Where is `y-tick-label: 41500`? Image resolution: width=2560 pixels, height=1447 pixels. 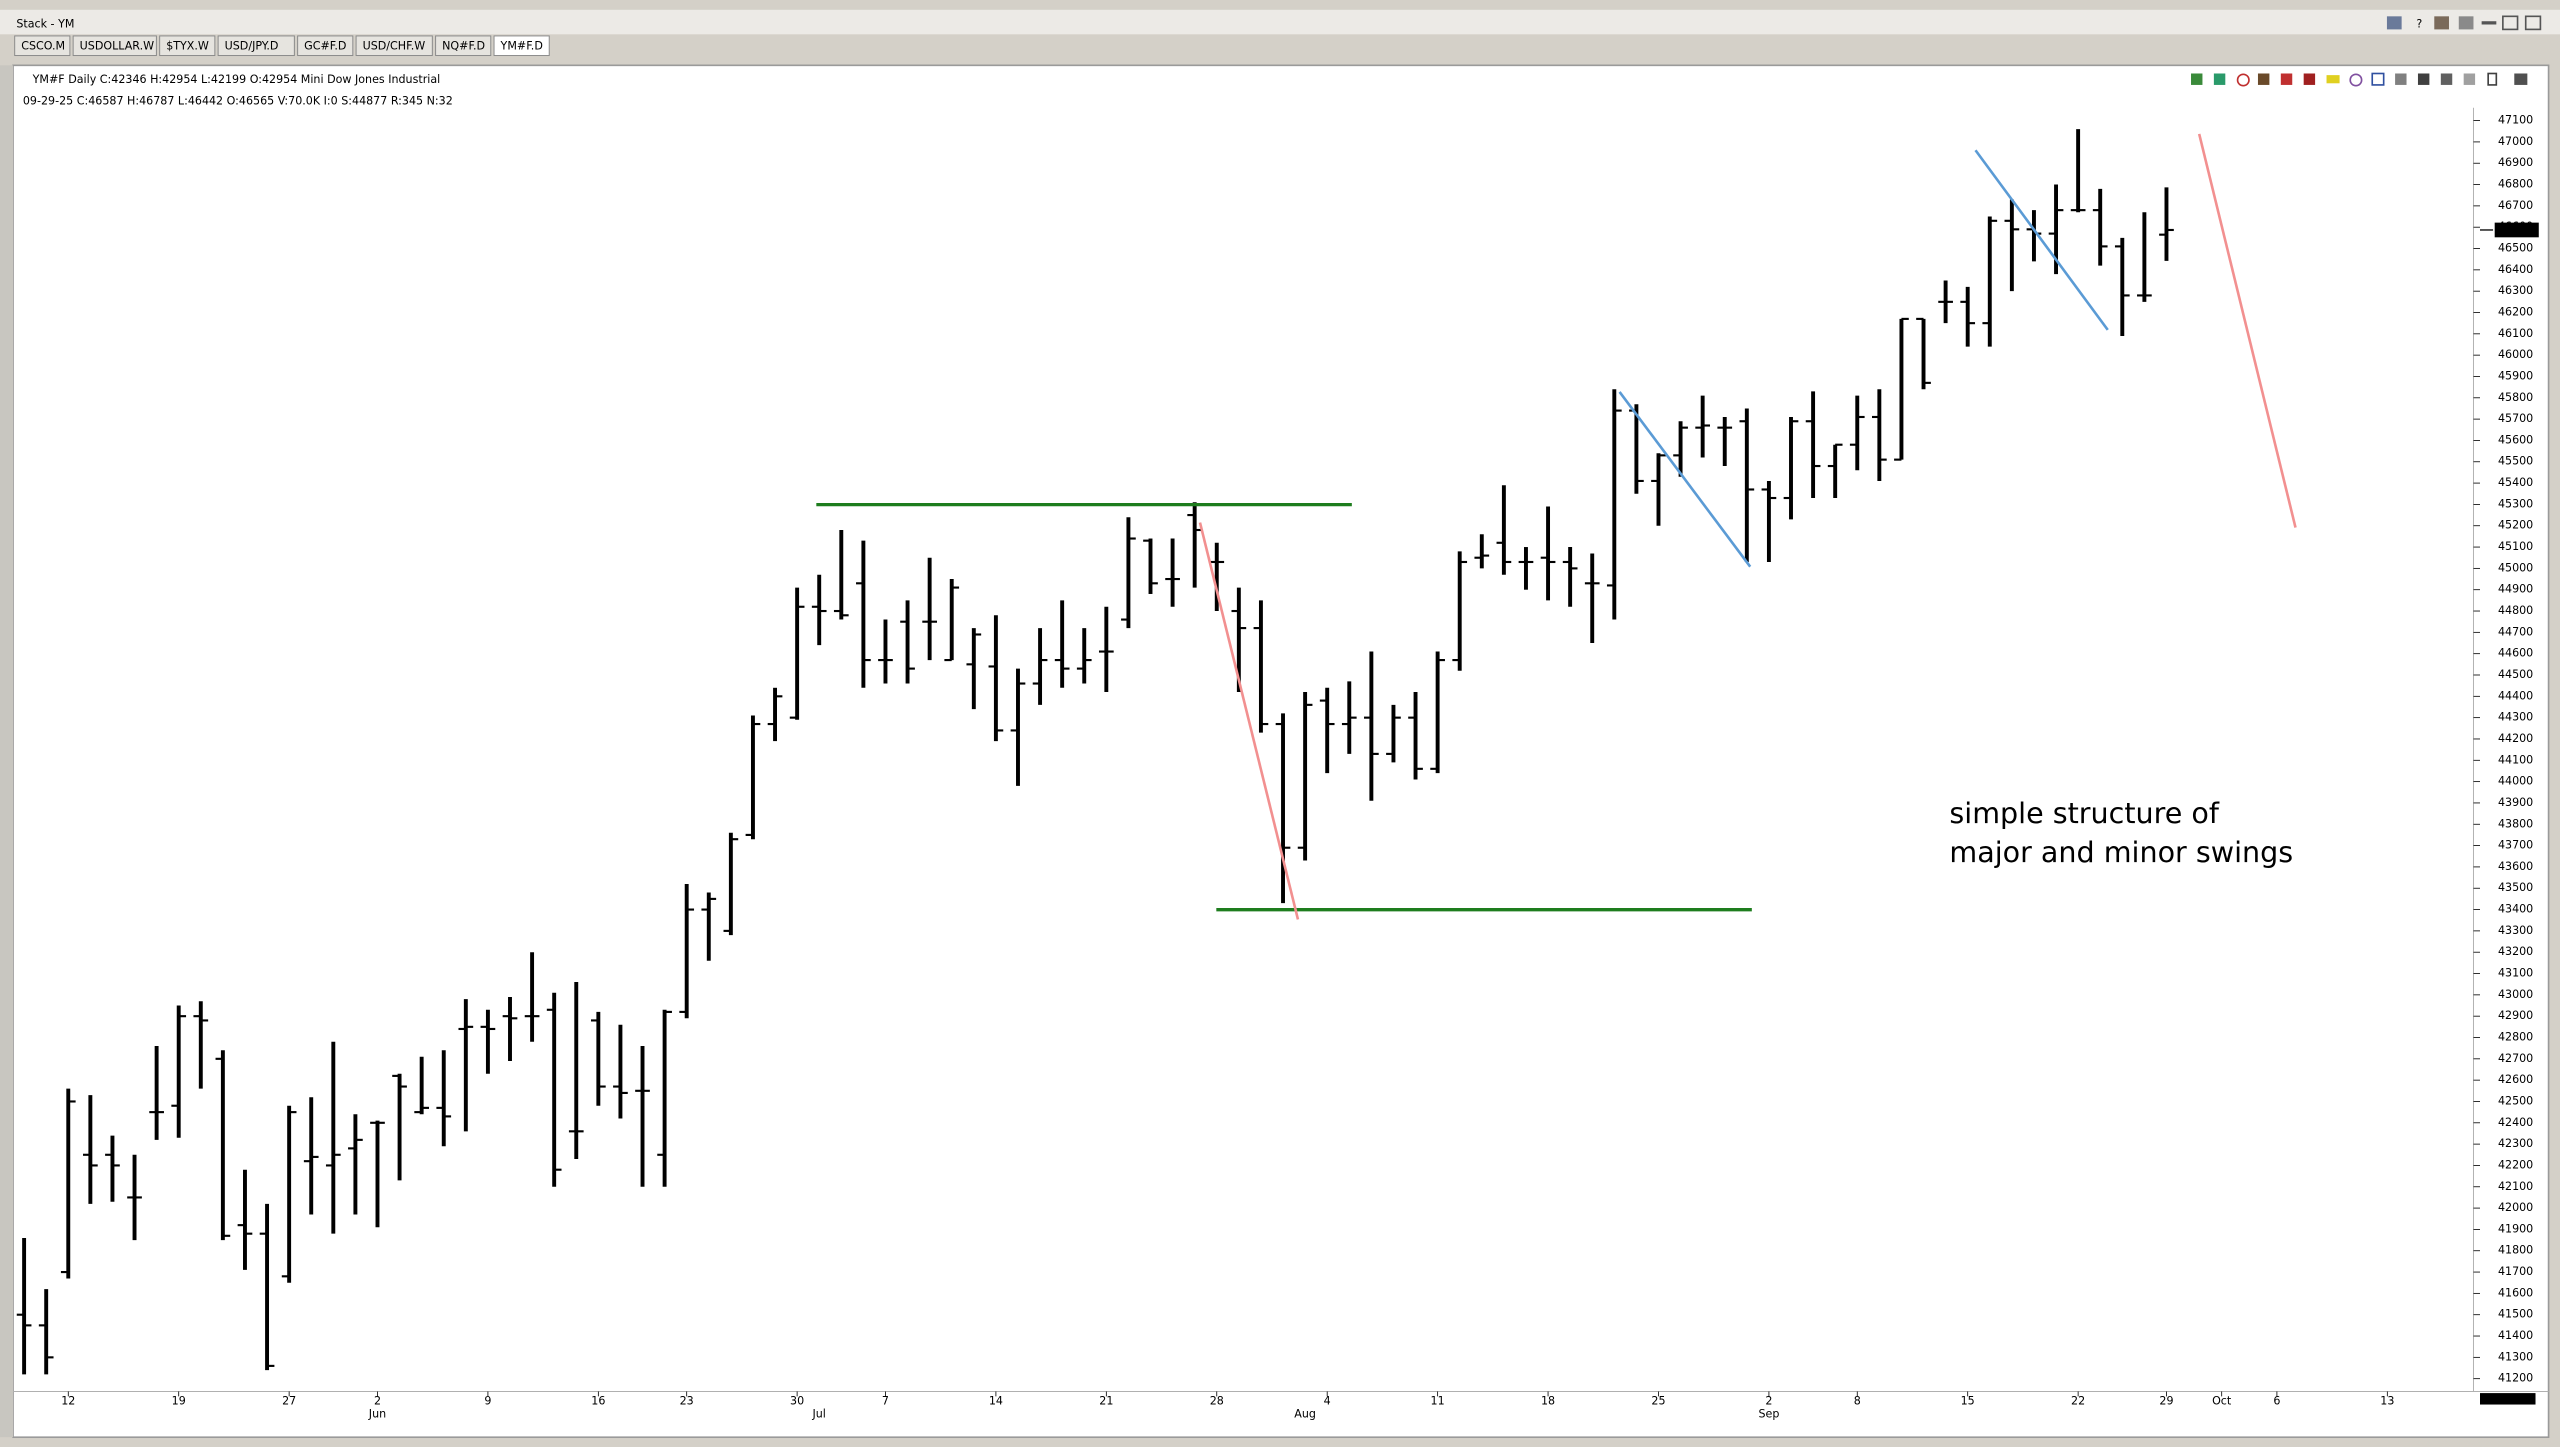 y-tick-label: 41500 is located at coordinates (2515, 1314).